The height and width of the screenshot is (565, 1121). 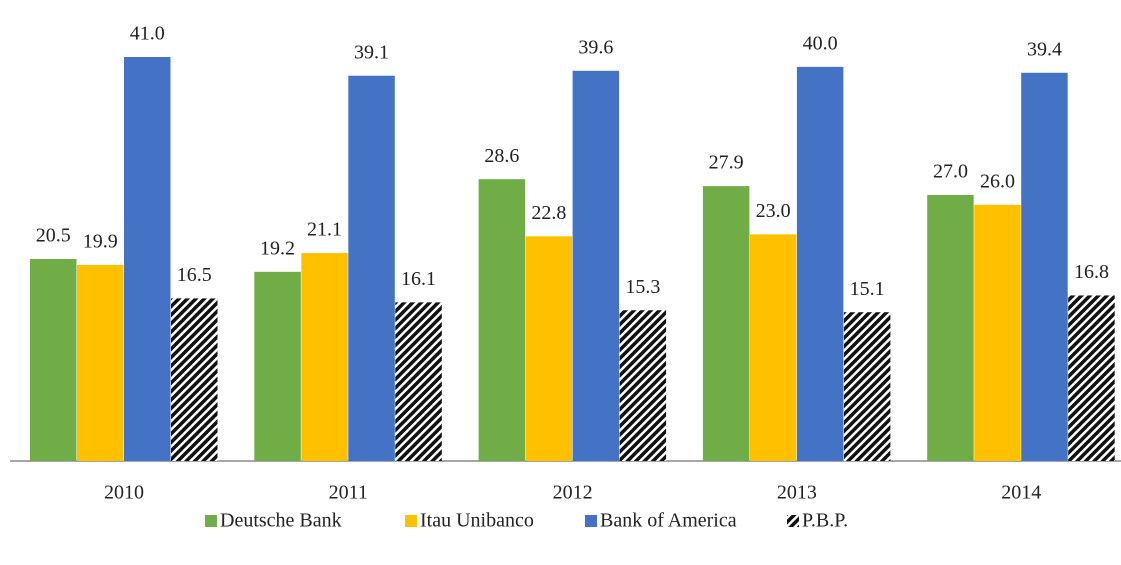 I want to click on data-label: 15.1, so click(x=867, y=289).